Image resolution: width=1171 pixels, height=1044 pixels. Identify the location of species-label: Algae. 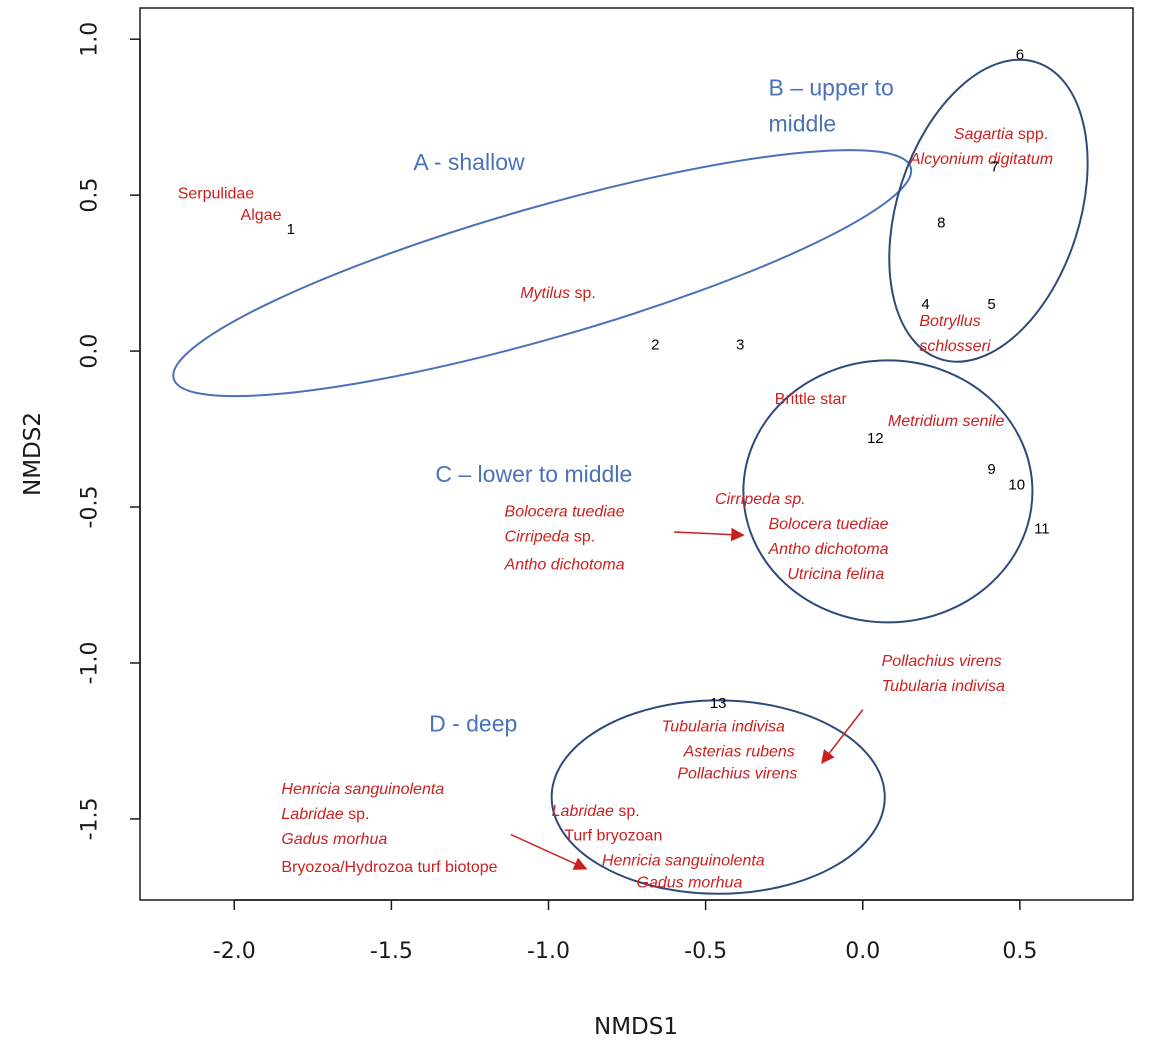
(261, 215).